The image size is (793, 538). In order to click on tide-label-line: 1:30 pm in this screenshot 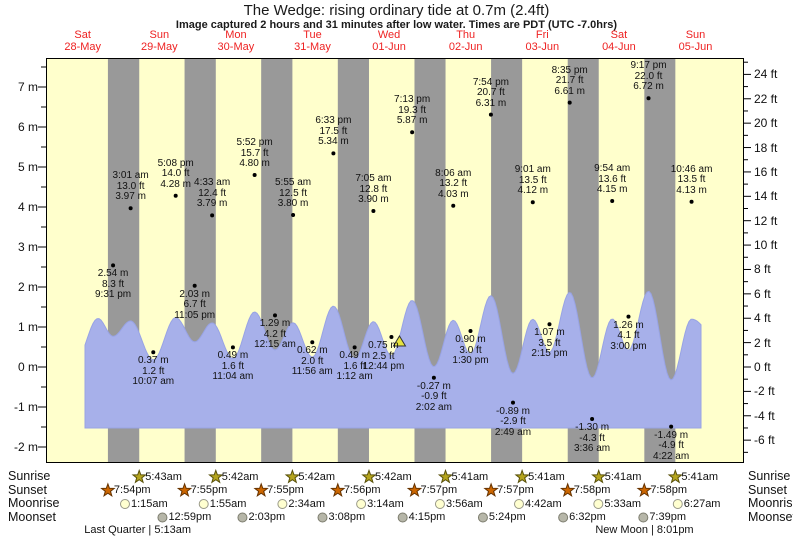, I will do `click(470, 360)`.